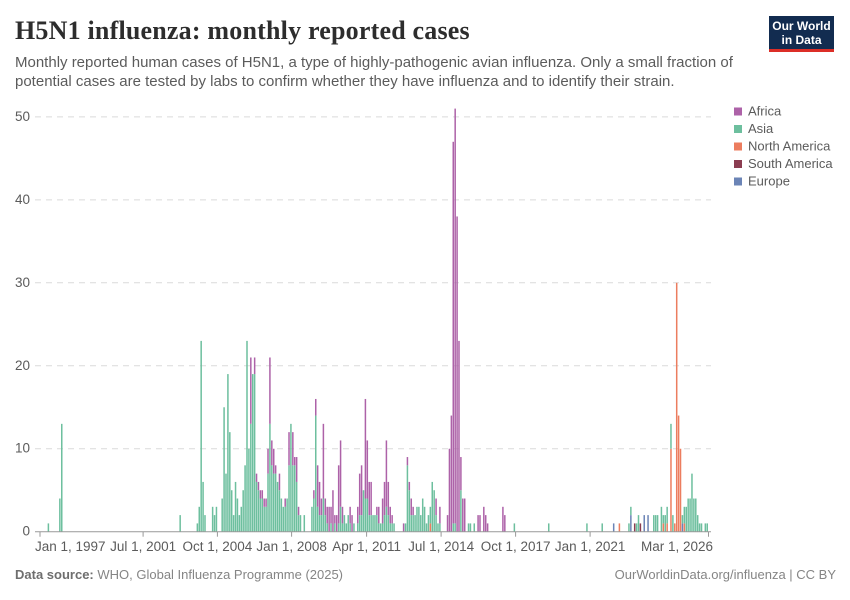 This screenshot has width=850, height=600. Describe the element at coordinates (761, 128) in the screenshot. I see `svg-text: Asia` at that location.